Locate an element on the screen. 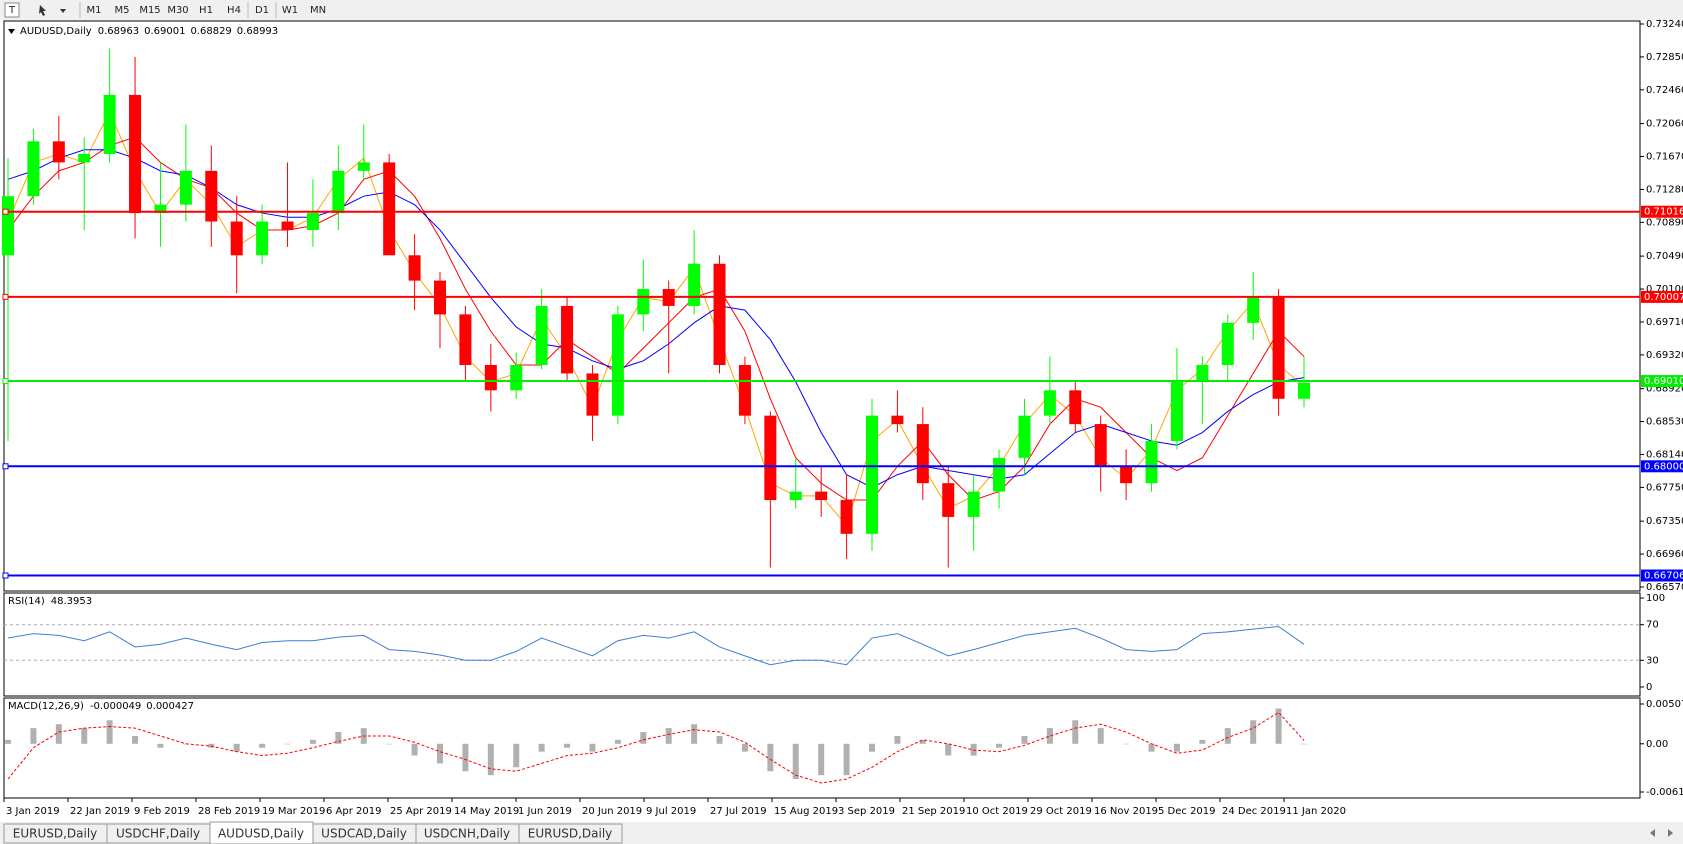  tab-scroll-arrows is located at coordinates (1661, 833).